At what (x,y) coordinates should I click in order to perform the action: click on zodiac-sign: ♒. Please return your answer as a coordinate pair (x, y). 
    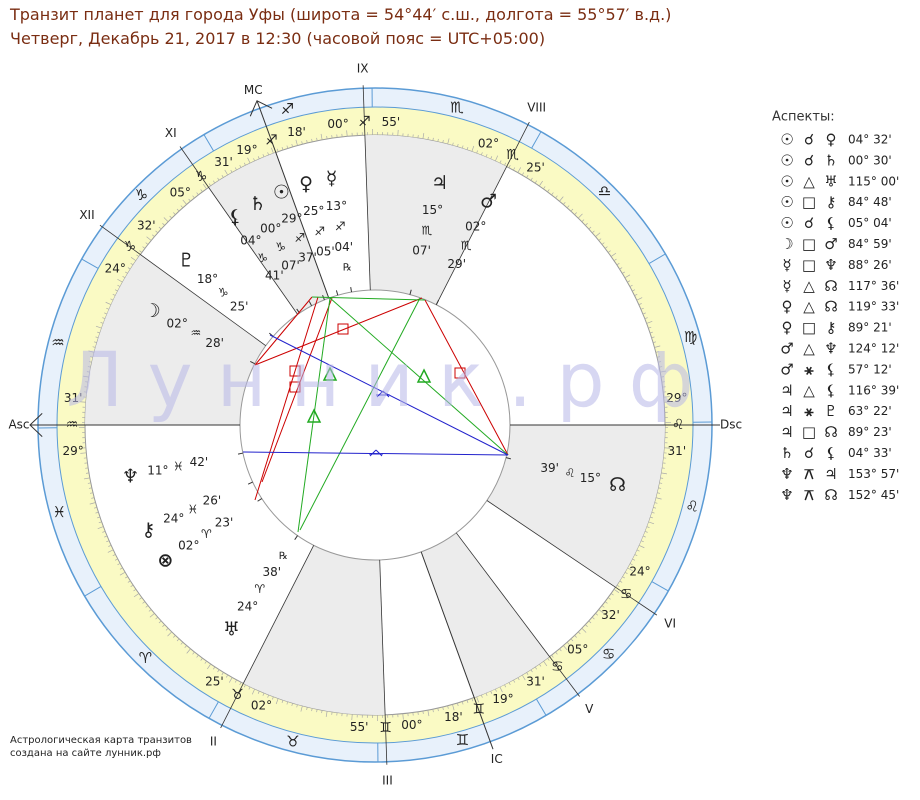
    Looking at the image, I should click on (57, 343).